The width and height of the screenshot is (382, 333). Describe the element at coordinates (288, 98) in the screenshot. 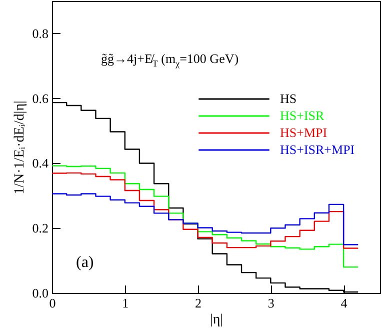

I see `text: HS` at that location.